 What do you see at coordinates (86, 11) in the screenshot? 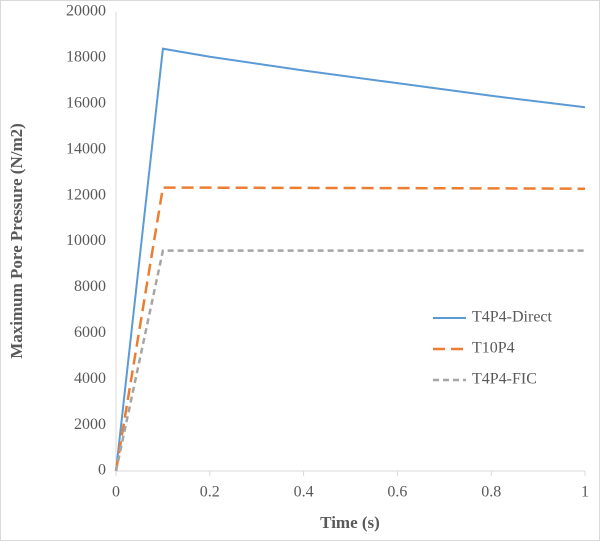
I see `y-tick-label: 20000` at bounding box center [86, 11].